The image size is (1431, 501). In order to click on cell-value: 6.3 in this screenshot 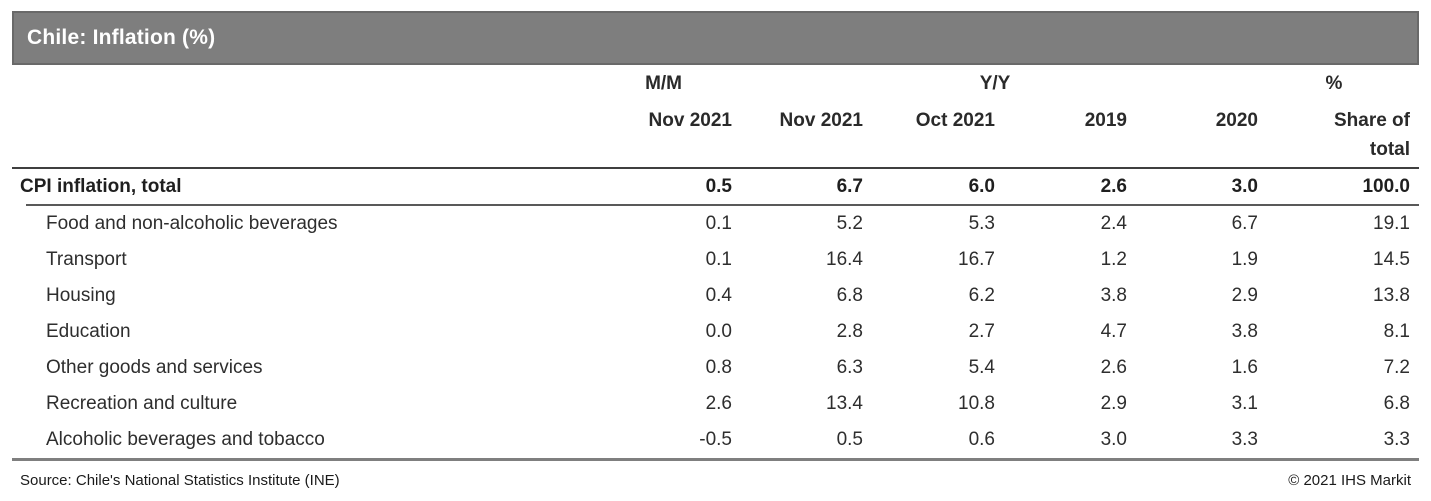, I will do `click(849, 367)`.